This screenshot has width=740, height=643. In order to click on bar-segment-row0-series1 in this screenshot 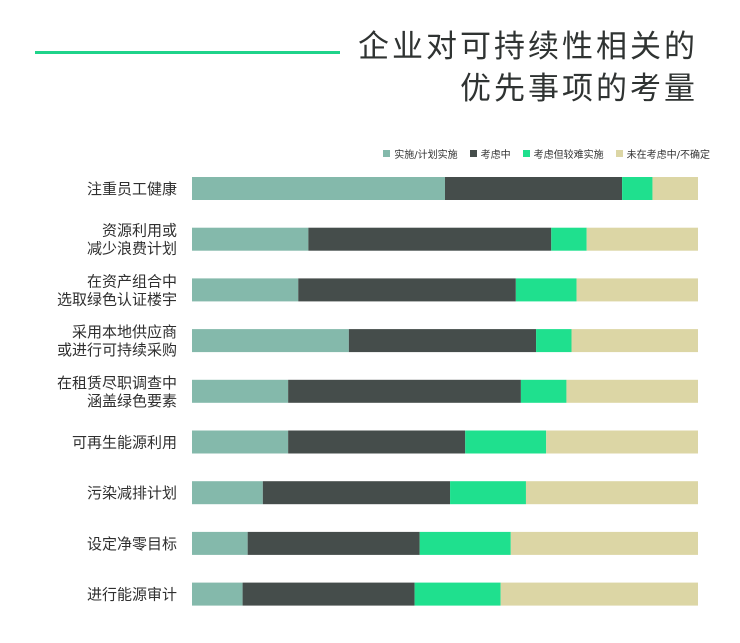, I will do `click(534, 188)`.